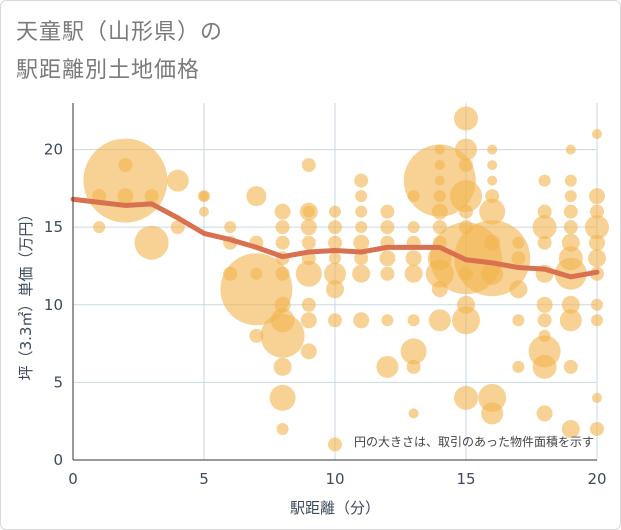 The width and height of the screenshot is (621, 530). What do you see at coordinates (58, 460) in the screenshot?
I see `y-tick-label: 0` at bounding box center [58, 460].